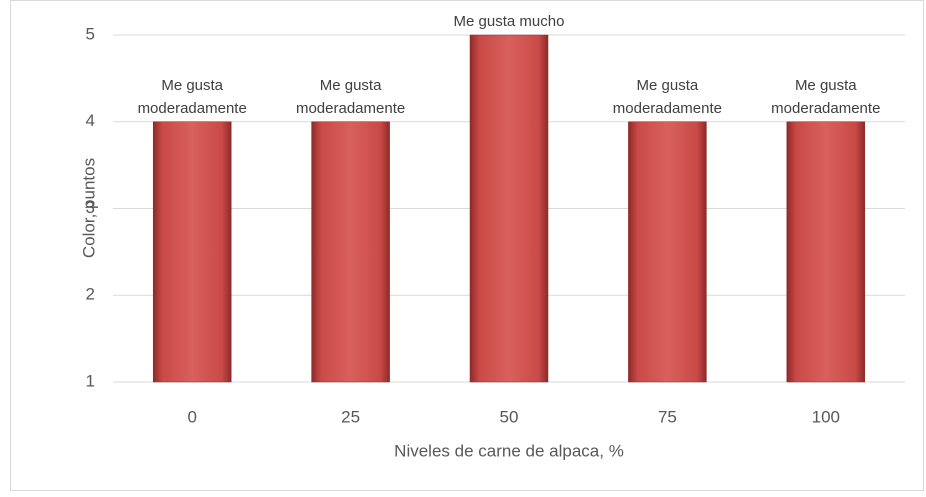 The image size is (926, 497). I want to click on y-tick-label: 2, so click(90, 294).